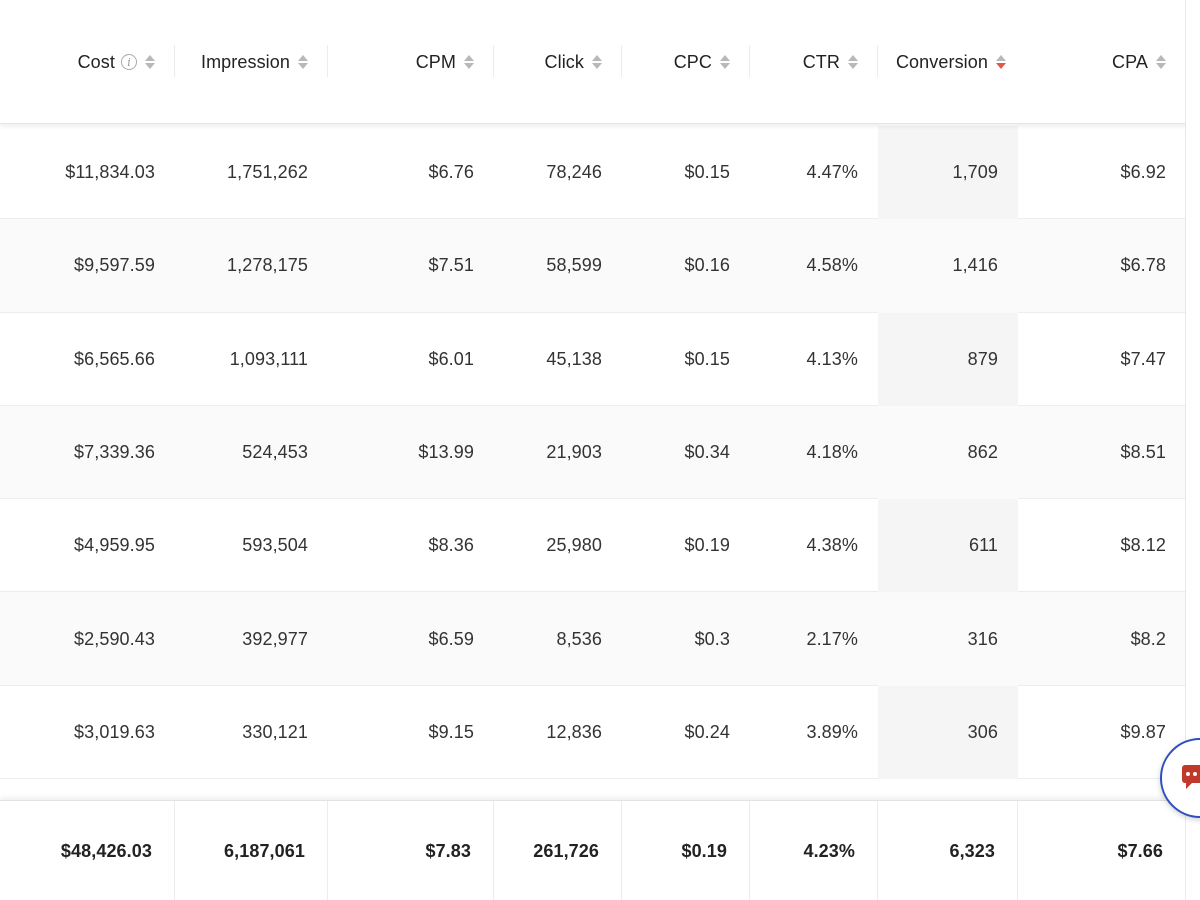 This screenshot has height=900, width=1200. What do you see at coordinates (832, 545) in the screenshot?
I see `cell-ctr: 4.38%` at bounding box center [832, 545].